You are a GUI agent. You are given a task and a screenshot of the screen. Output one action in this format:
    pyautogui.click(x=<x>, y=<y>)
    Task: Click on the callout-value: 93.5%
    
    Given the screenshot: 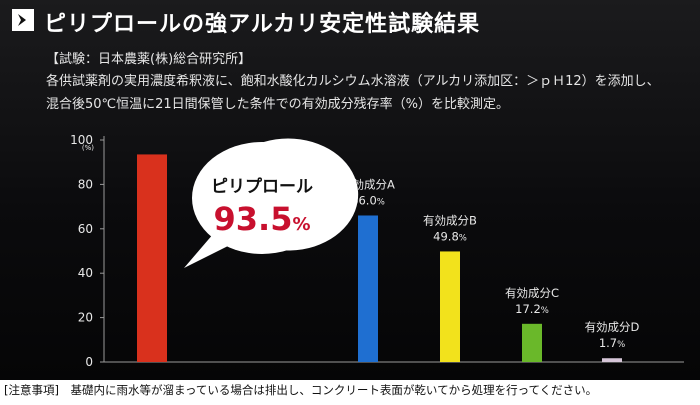 What is the action you would take?
    pyautogui.click(x=262, y=219)
    